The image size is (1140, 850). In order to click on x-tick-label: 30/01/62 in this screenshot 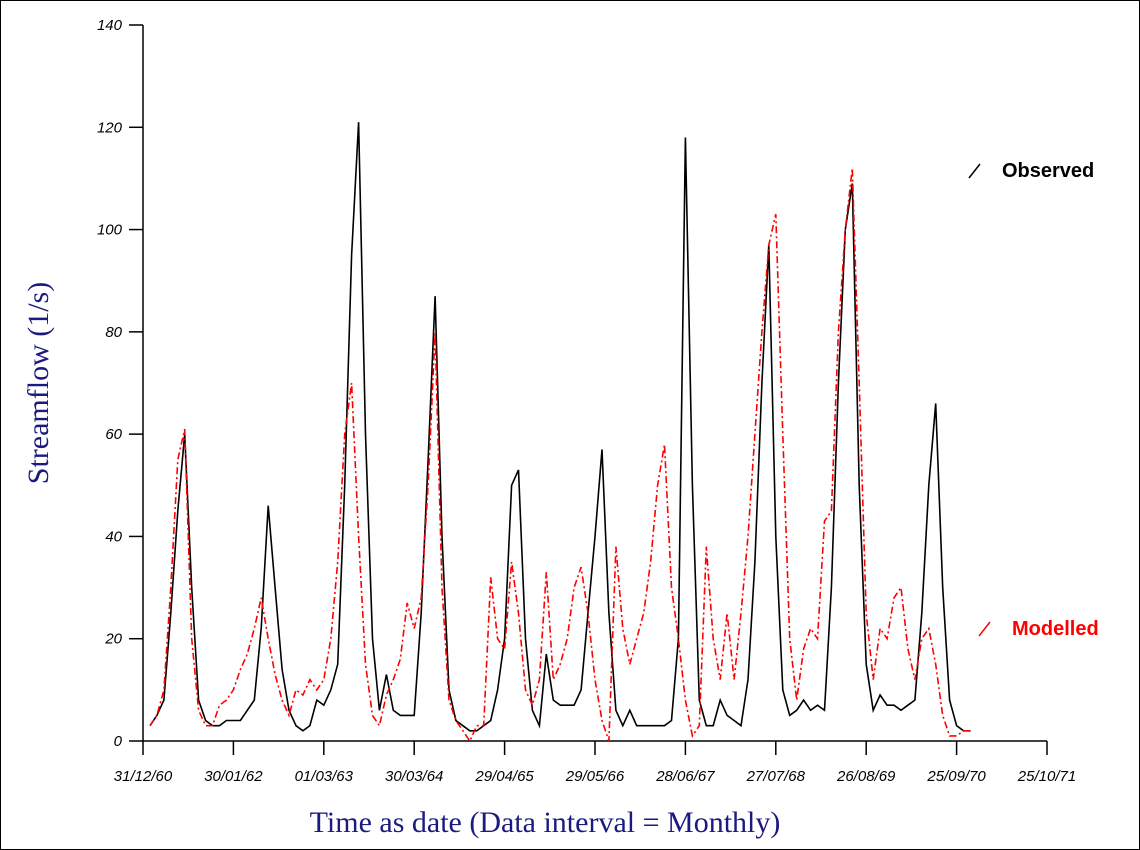, I will do `click(233, 776)`.